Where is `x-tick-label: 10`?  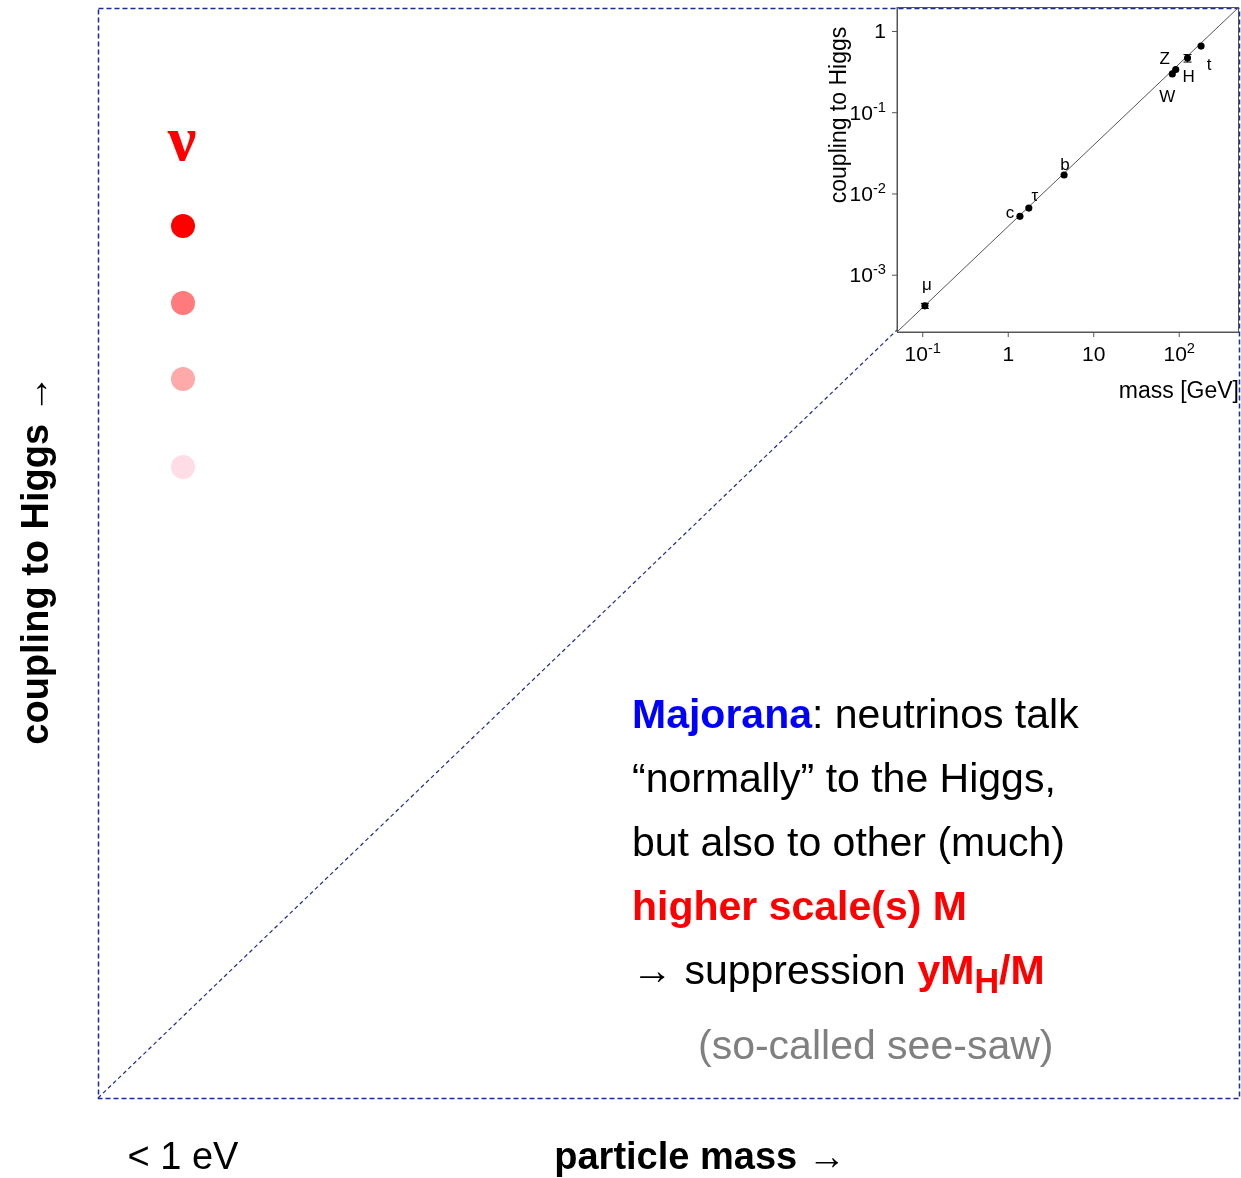
x-tick-label: 10 is located at coordinates (1094, 353).